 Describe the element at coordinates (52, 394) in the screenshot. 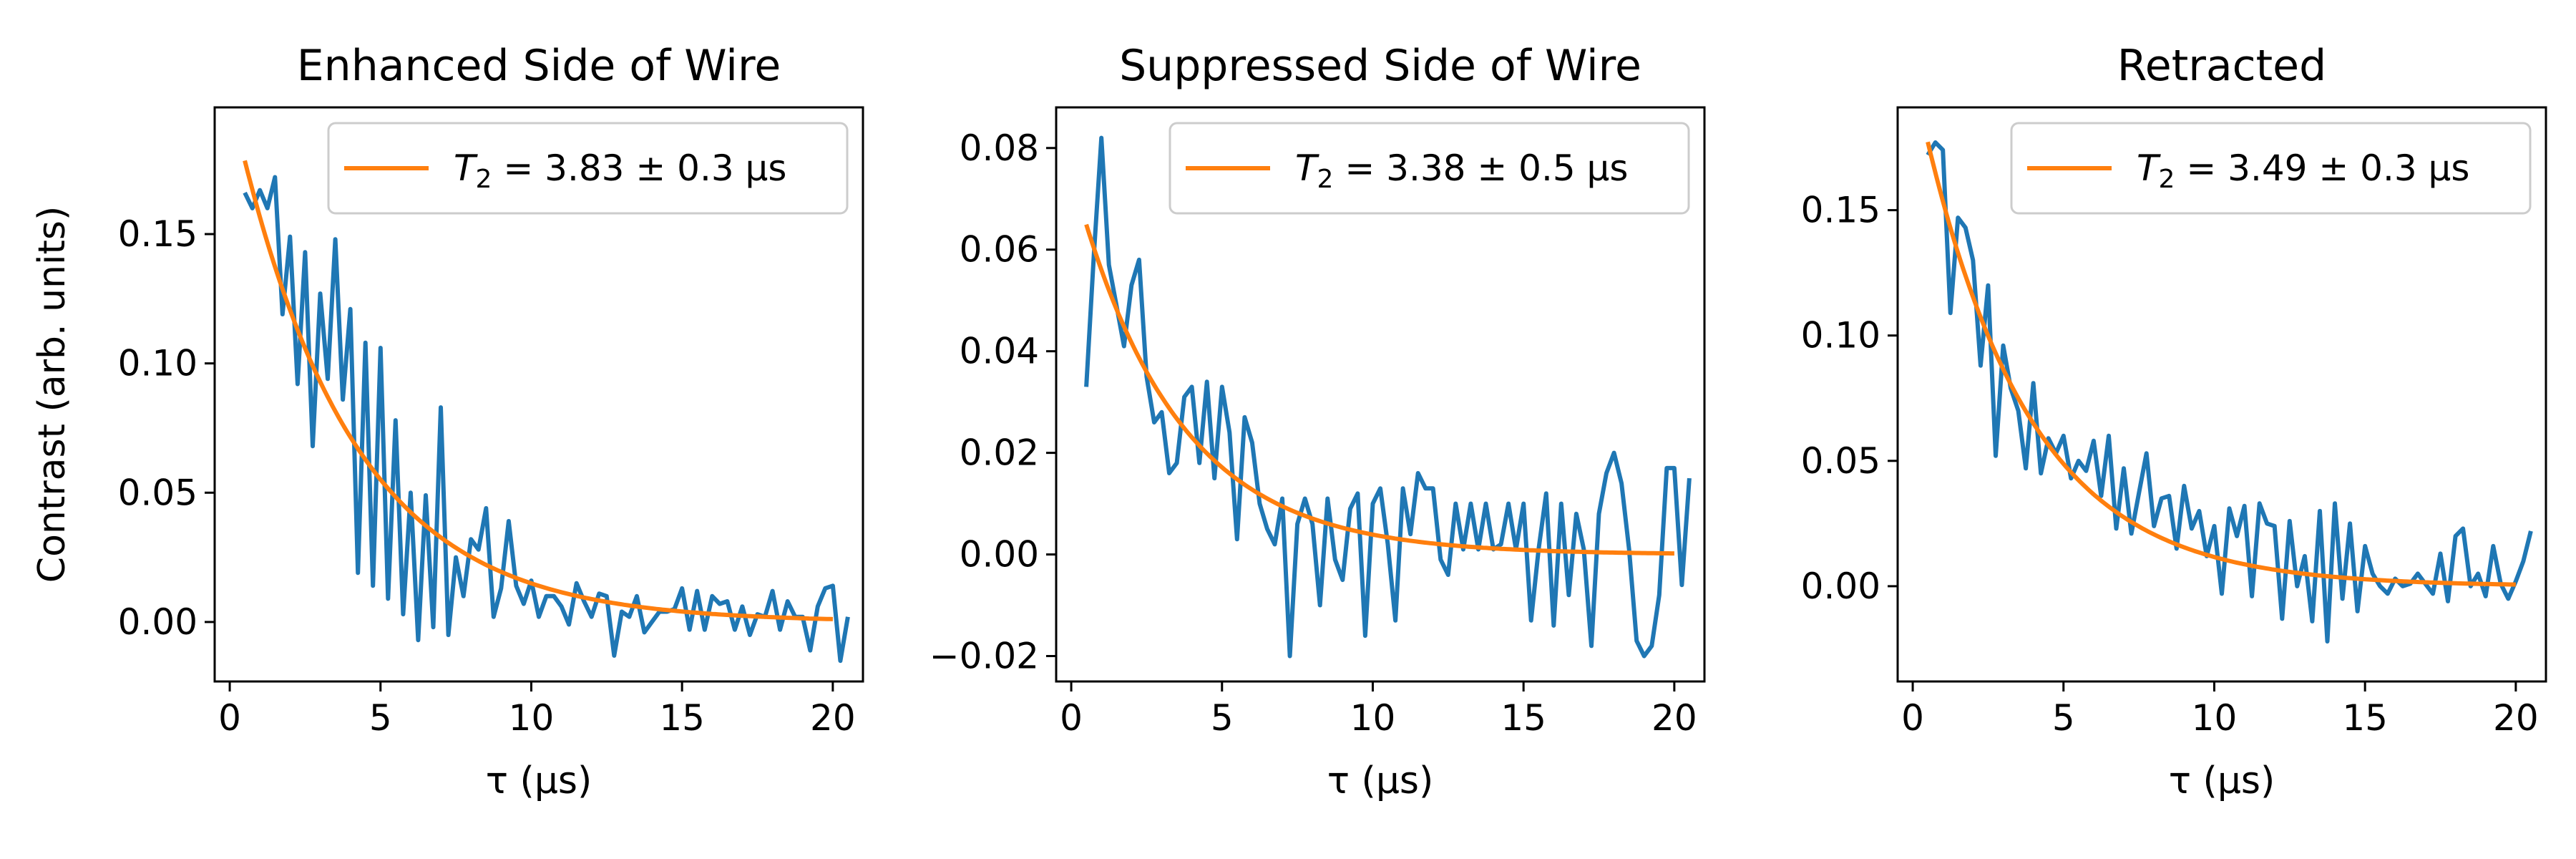

I see `y-axis-label: Contrast (arb. units)` at that location.